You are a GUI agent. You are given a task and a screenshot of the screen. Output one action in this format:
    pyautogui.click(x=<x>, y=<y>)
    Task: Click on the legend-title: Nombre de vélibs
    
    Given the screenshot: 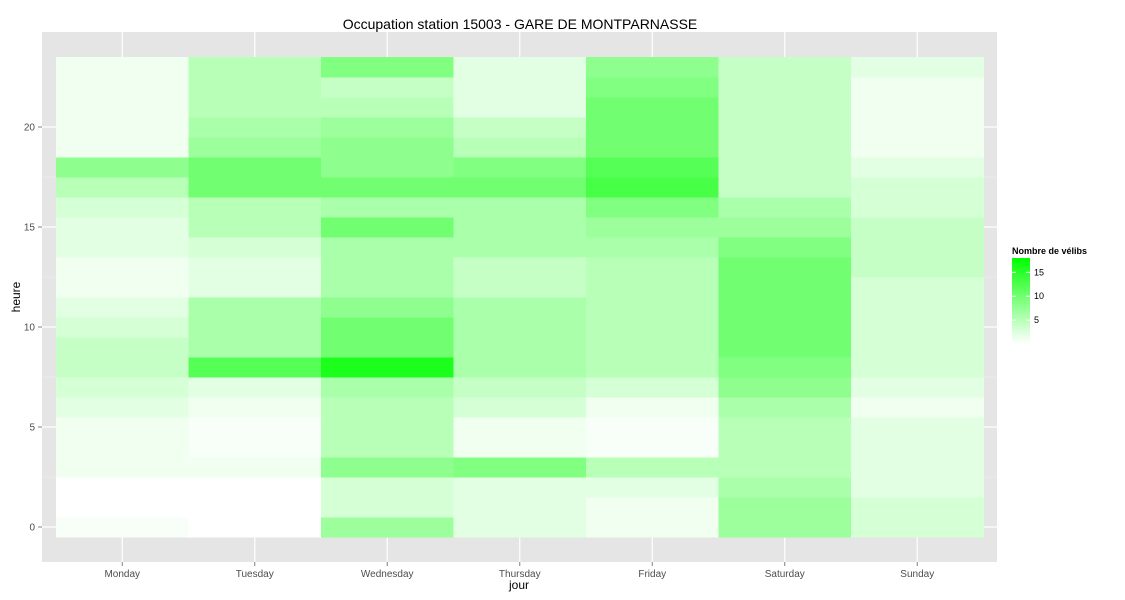 What is the action you would take?
    pyautogui.click(x=1049, y=251)
    